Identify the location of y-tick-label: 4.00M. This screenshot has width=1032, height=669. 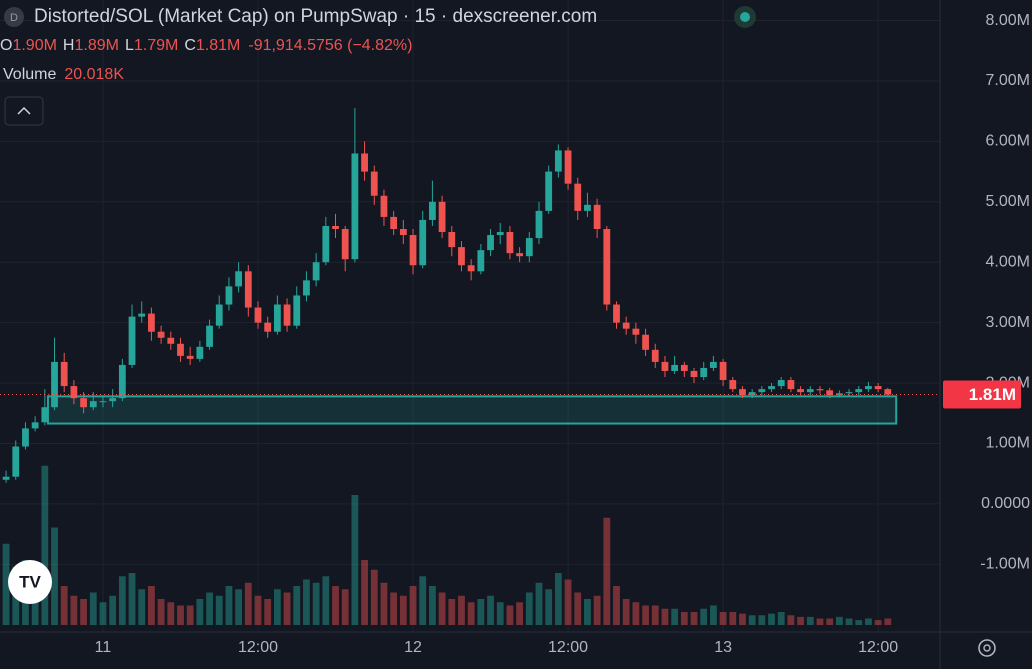
(1008, 261).